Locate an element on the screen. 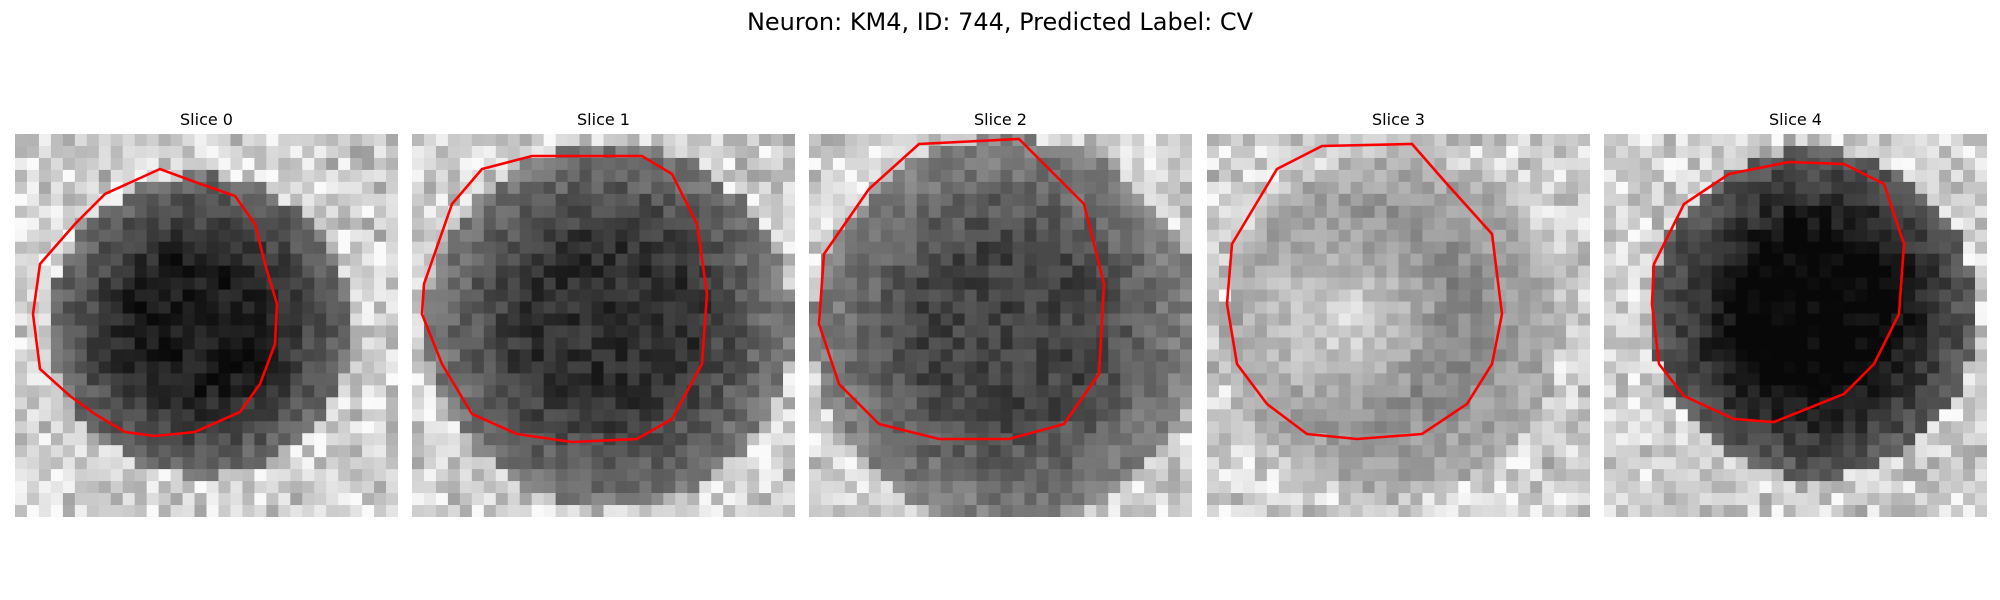 The width and height of the screenshot is (2000, 600). slice-panel-4: Slice 4 is located at coordinates (1795, 312).